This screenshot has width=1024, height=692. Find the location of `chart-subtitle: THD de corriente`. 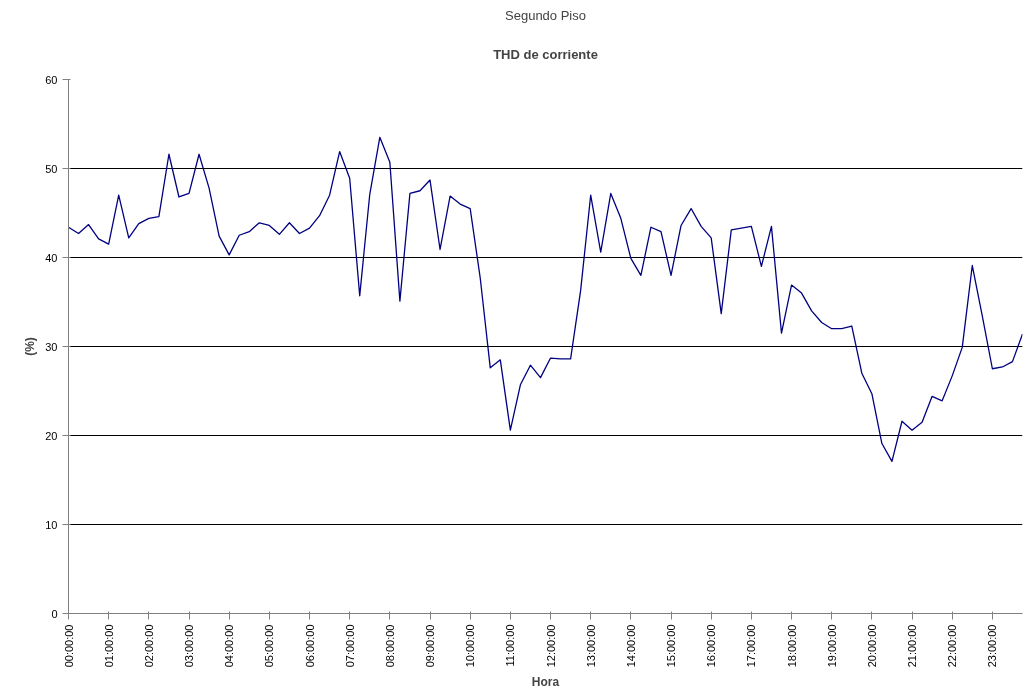

chart-subtitle: THD de corriente is located at coordinates (545, 54).